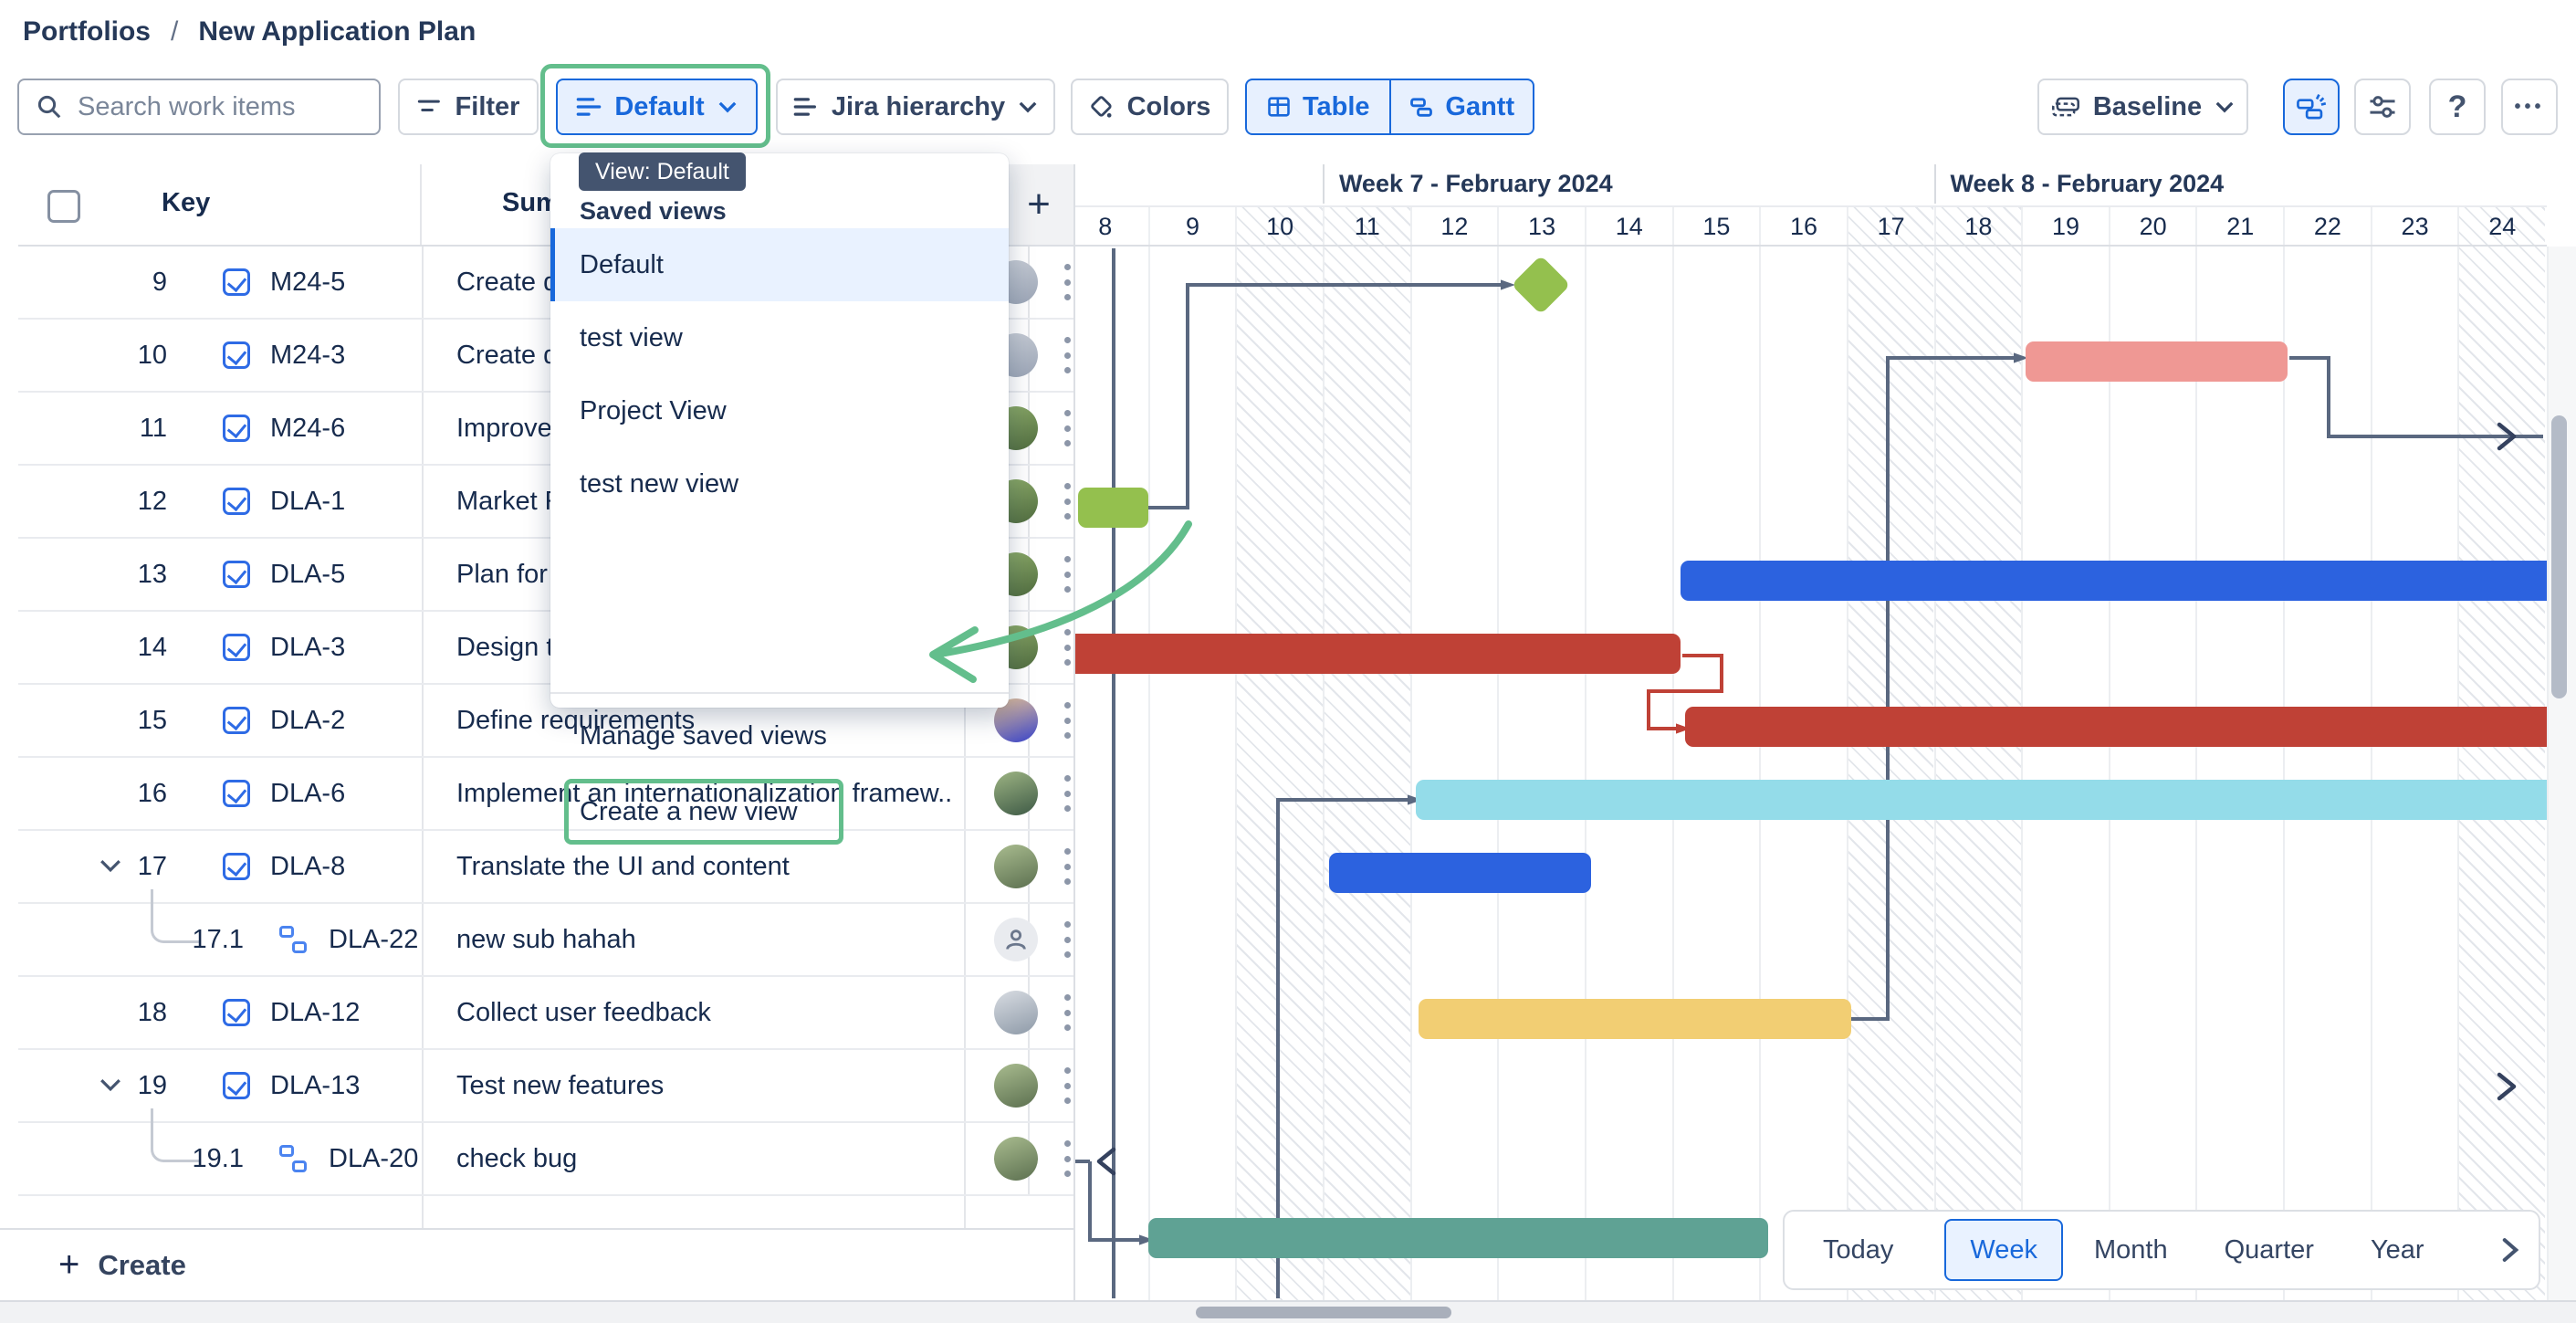  I want to click on table-row: 18 DLA-12 Collect user feedback, so click(545, 1013).